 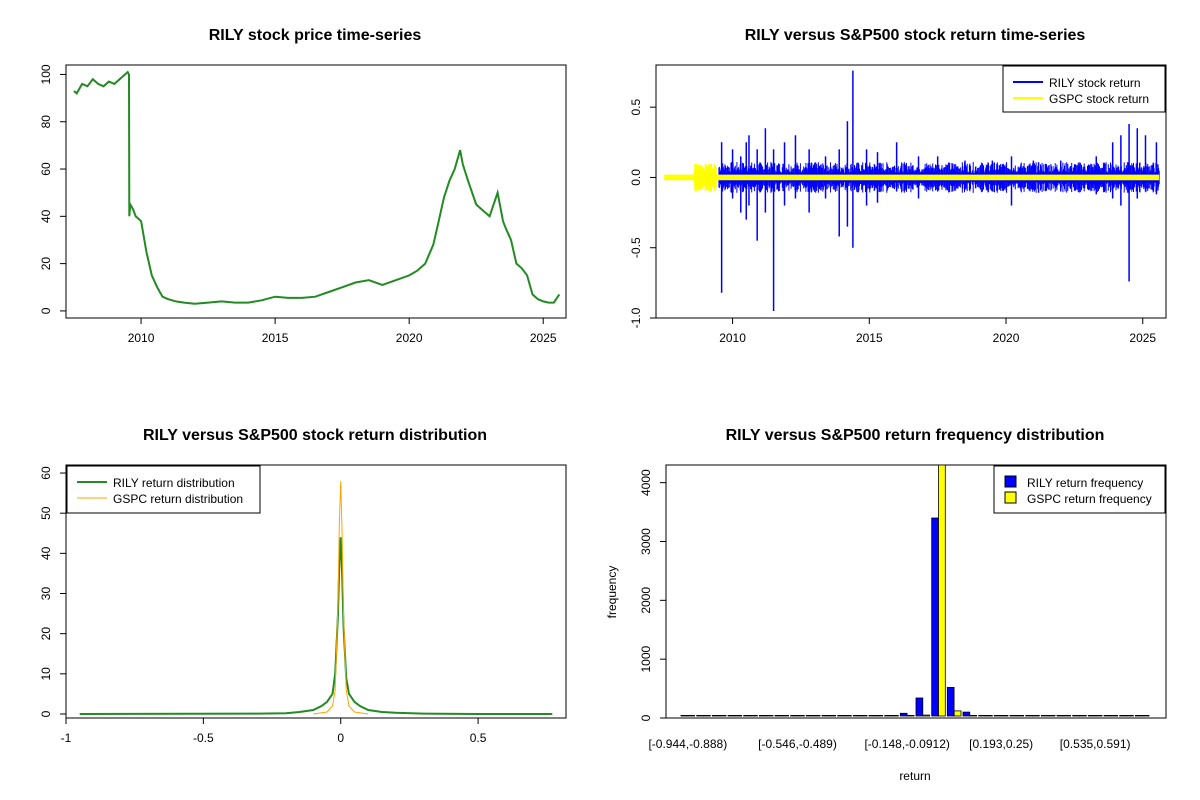 I want to click on series-line-rily-density, so click(x=316, y=626).